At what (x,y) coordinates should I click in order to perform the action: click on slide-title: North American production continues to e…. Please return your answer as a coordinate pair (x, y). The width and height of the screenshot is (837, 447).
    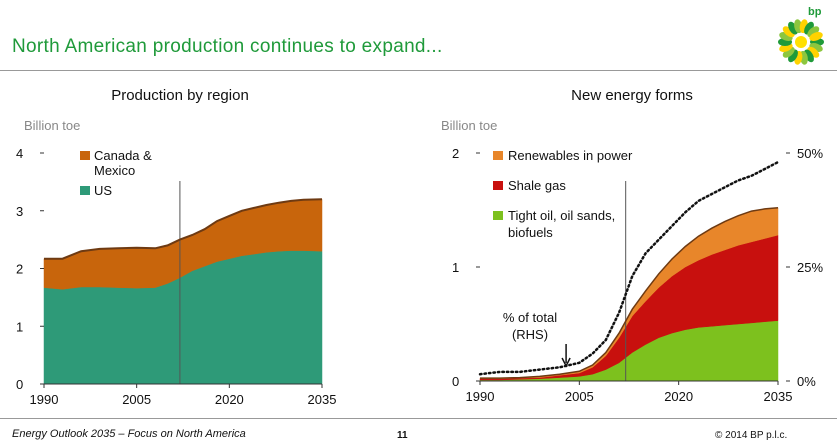
    Looking at the image, I should click on (227, 46).